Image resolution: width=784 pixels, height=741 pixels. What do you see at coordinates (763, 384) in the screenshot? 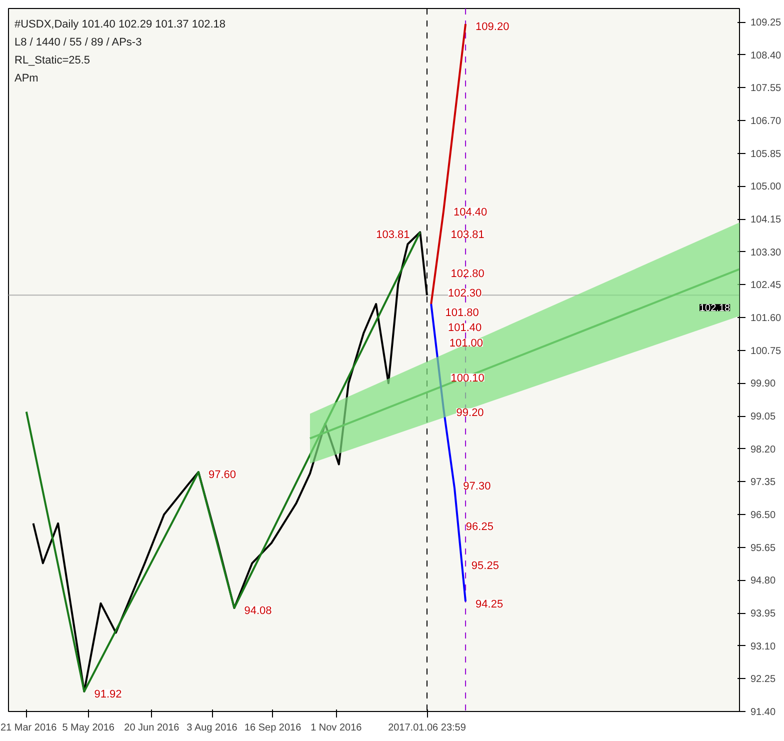
I see `y-tick-label: 99.90` at bounding box center [763, 384].